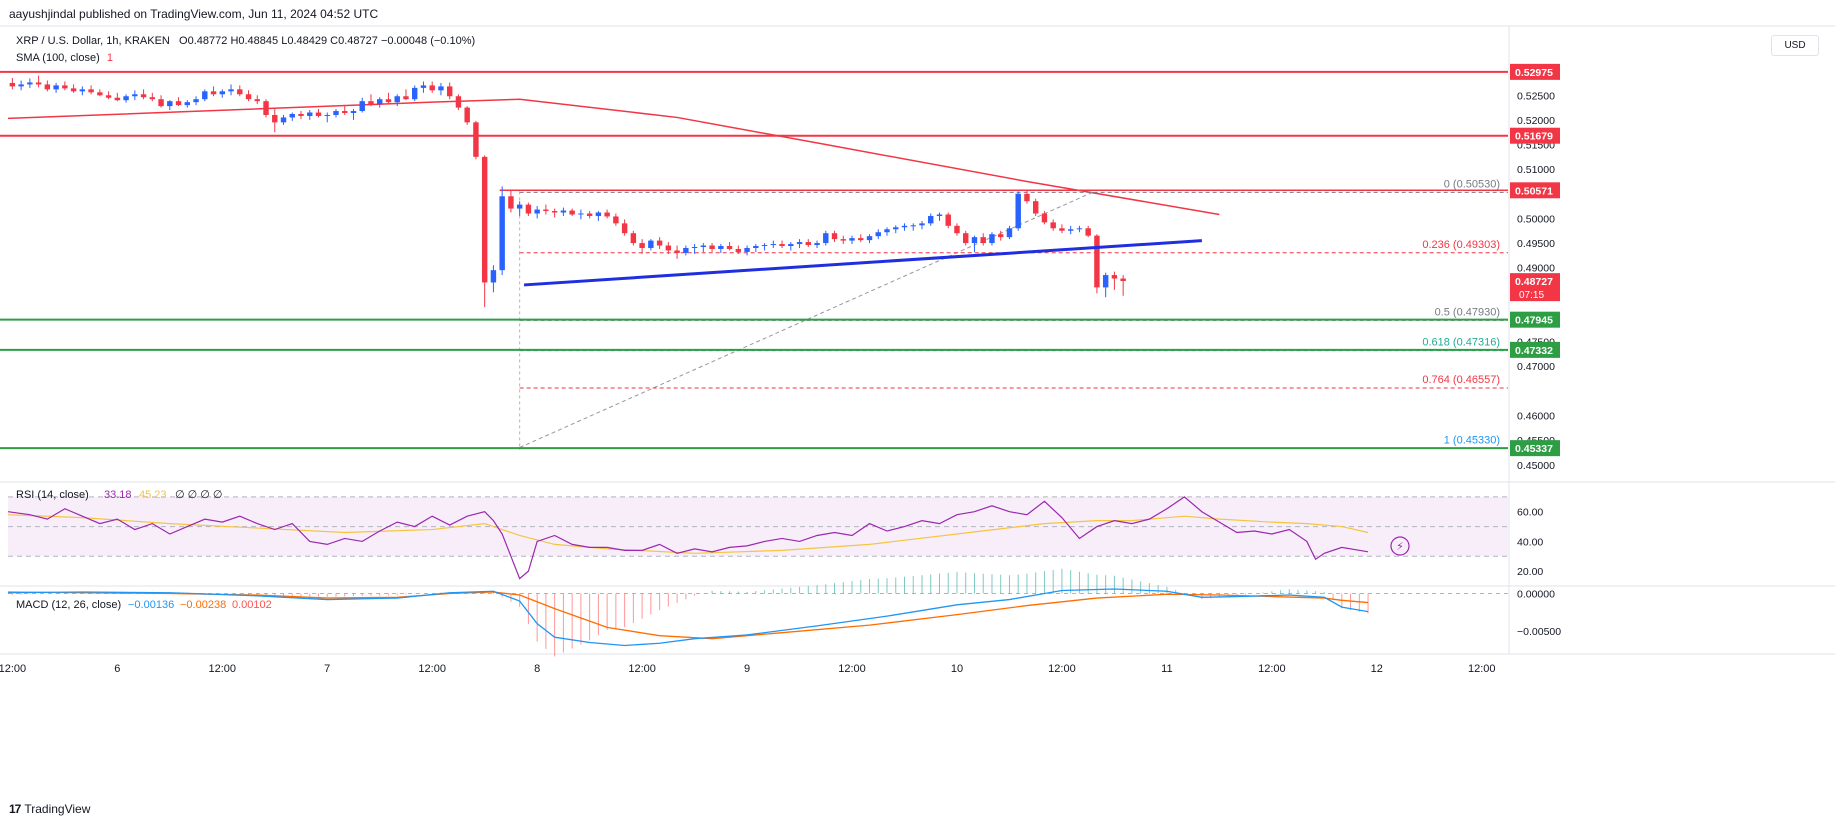  Describe the element at coordinates (688, 615) in the screenshot. I see `macd-signal-line` at that location.